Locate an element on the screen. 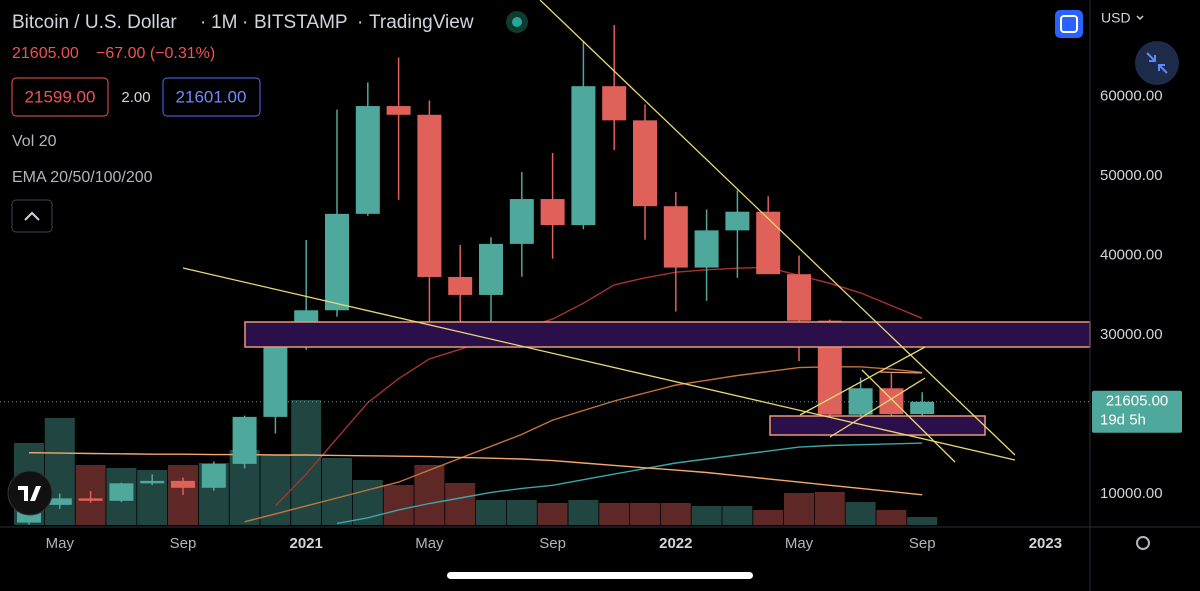 The width and height of the screenshot is (1200, 591). last-price-label: 21605.00 is located at coordinates (1137, 401).